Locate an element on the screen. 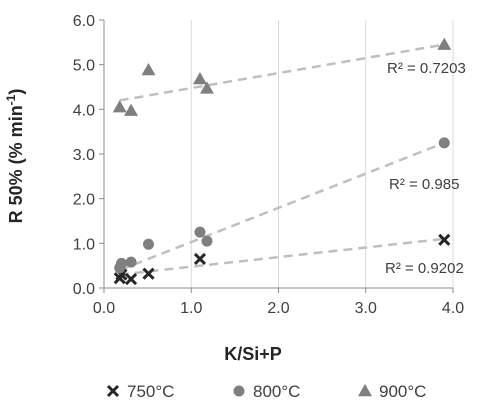 The height and width of the screenshot is (408, 495). y-axis-title: R 50% (% min-1) is located at coordinates (15, 156).